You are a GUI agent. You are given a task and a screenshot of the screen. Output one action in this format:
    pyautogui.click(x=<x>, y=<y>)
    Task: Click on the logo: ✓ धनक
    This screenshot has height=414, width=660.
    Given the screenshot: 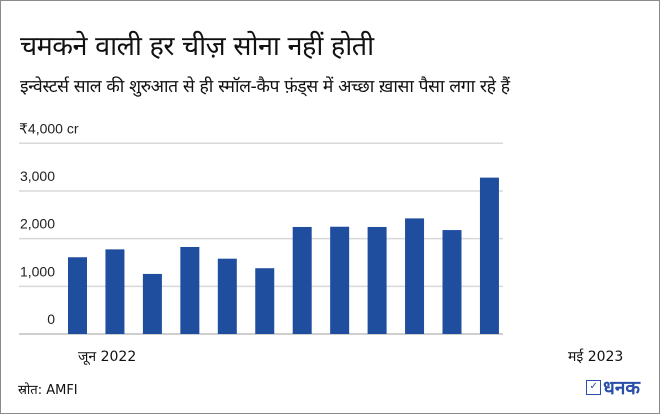 What is the action you would take?
    pyautogui.click(x=613, y=387)
    